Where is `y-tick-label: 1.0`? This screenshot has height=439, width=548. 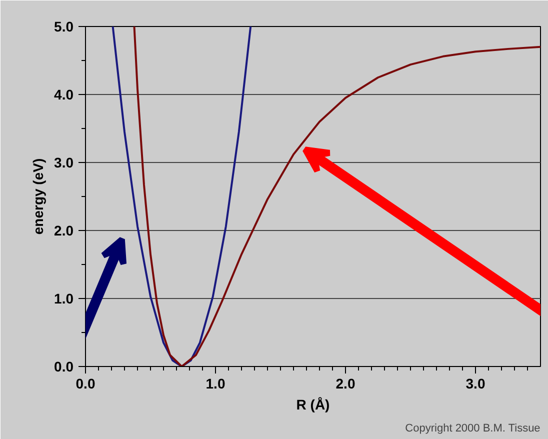
y-tick-label: 1.0 is located at coordinates (64, 298).